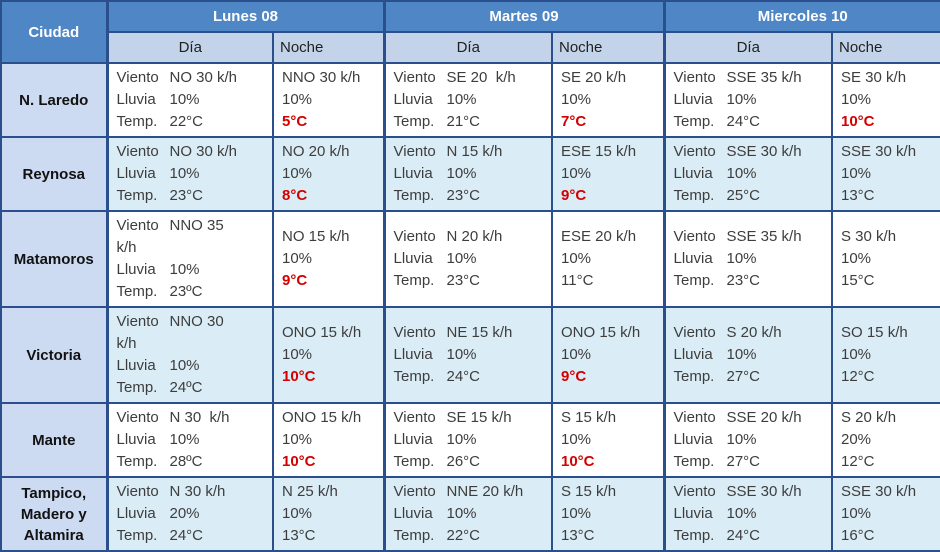 The width and height of the screenshot is (940, 552). Describe the element at coordinates (54, 514) in the screenshot. I see `city-cell: Tampico, Madero y Altamira` at that location.